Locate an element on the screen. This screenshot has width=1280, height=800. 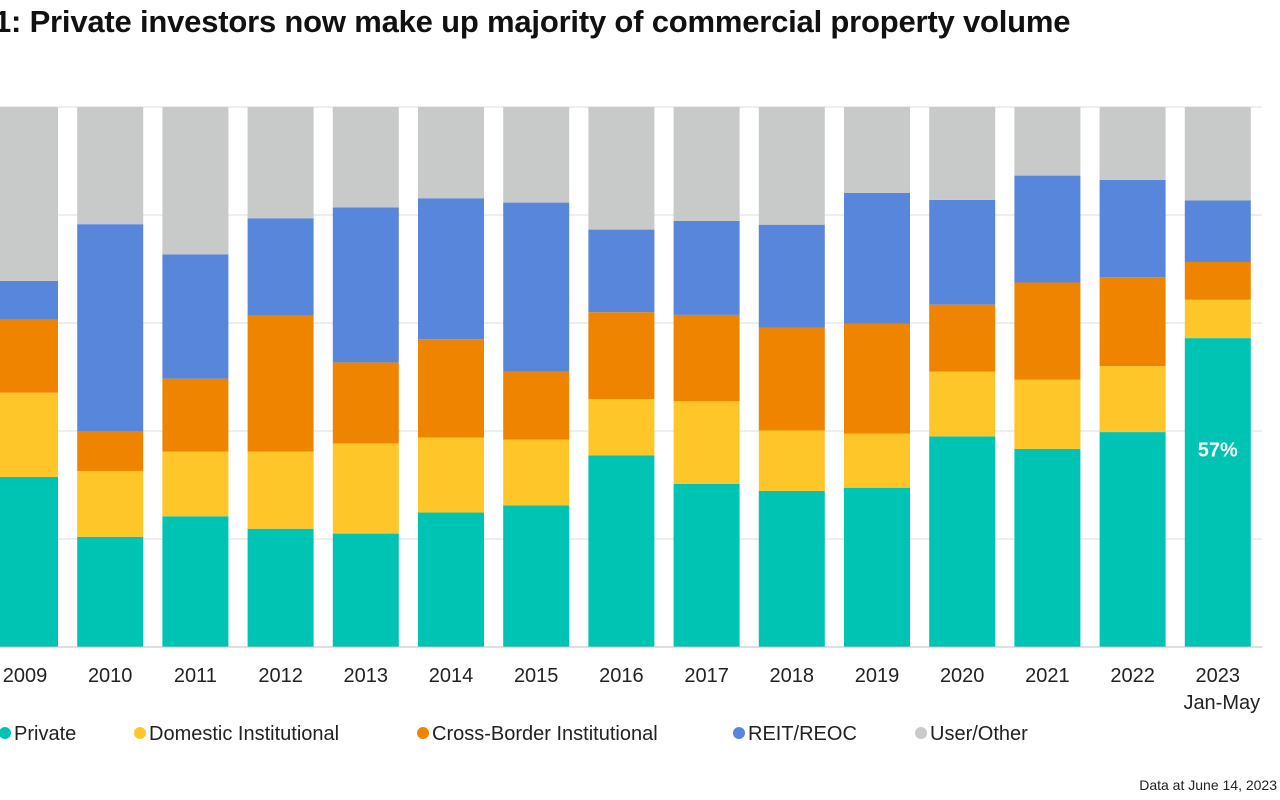
bar-2021-reit-reoc is located at coordinates (1047, 229).